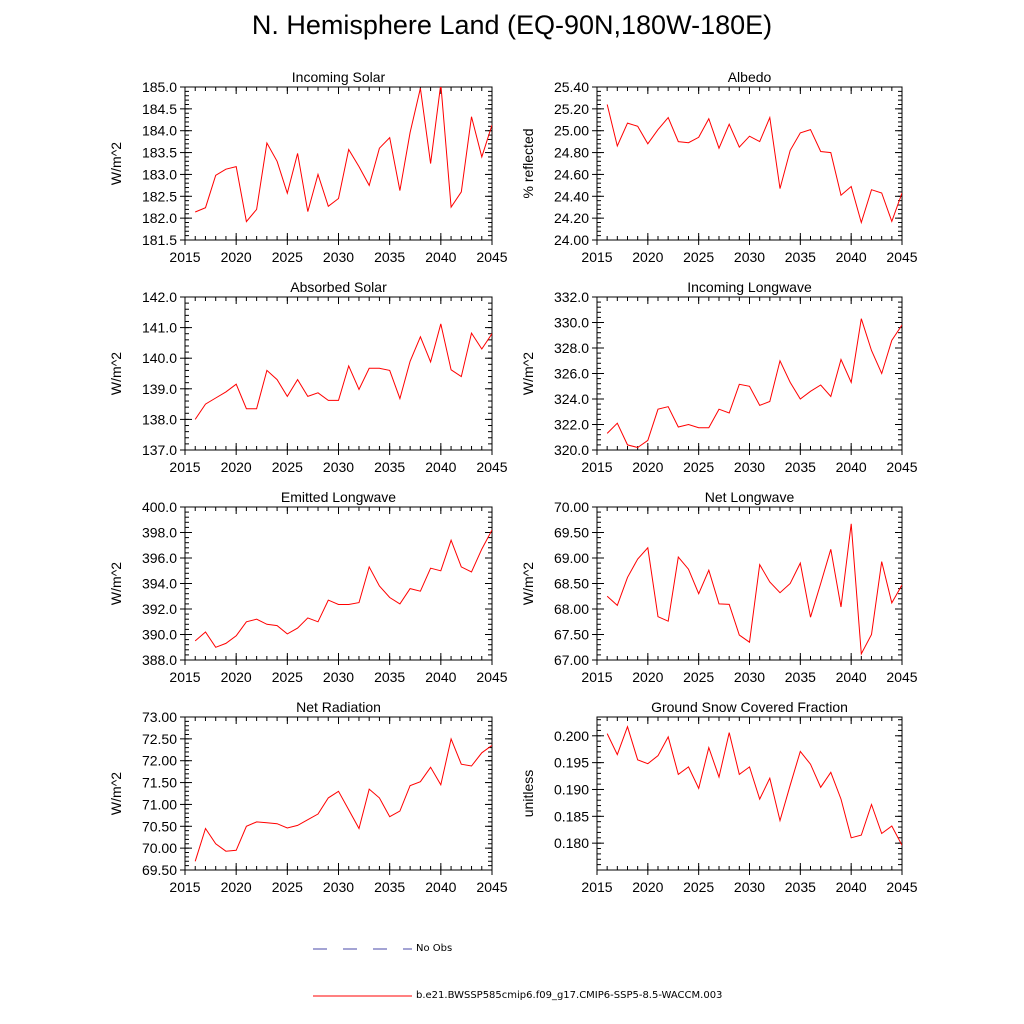  Describe the element at coordinates (159, 218) in the screenshot. I see `y-tick-label: 182.0` at that location.